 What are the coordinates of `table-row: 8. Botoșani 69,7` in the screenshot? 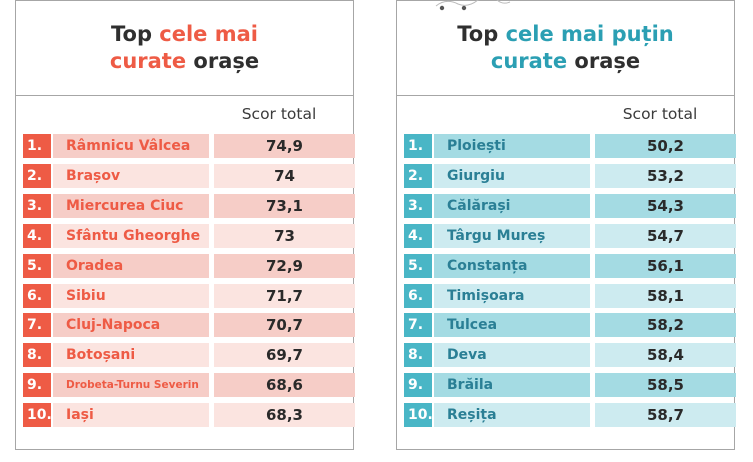 It's located at (190, 355).